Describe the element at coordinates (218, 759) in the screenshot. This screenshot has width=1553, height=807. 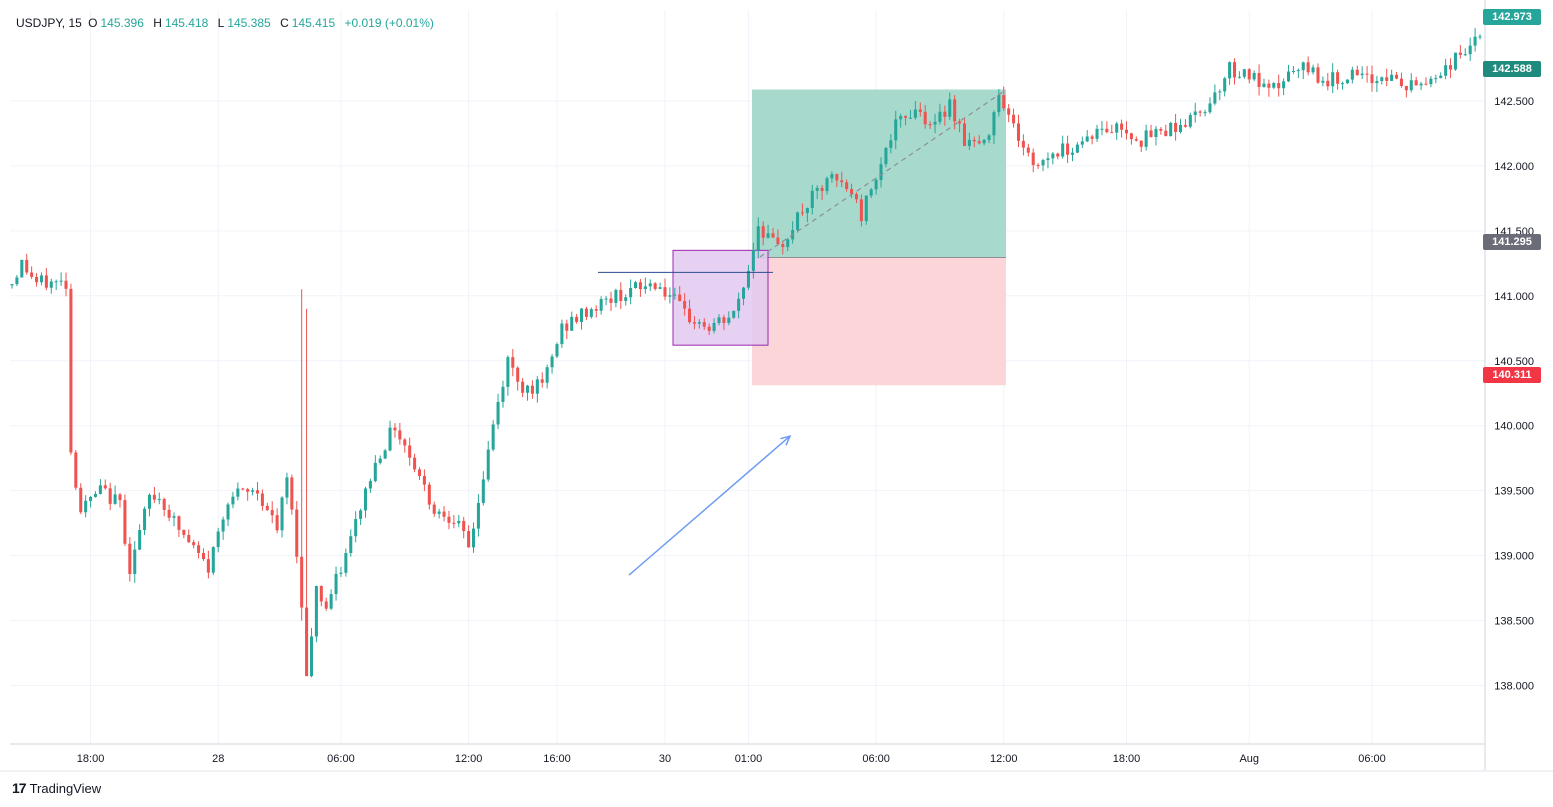
I see `x-tick-label: 28` at that location.